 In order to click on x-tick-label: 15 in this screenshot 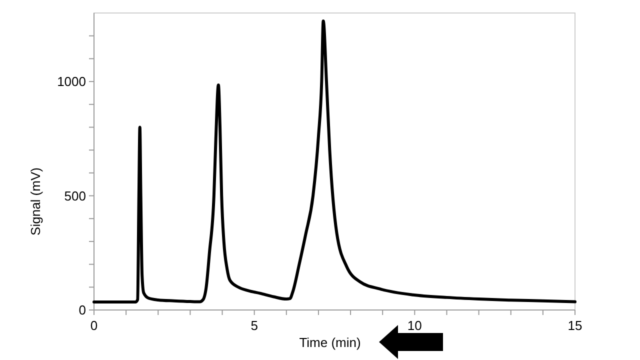, I will do `click(575, 325)`.